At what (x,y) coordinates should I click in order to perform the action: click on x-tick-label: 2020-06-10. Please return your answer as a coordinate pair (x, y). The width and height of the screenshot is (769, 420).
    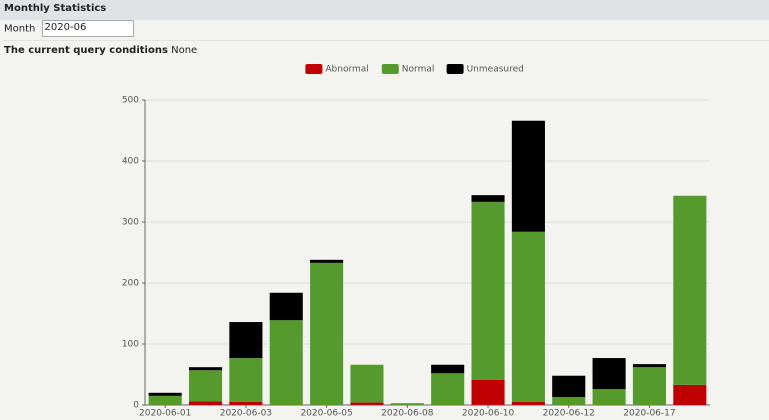
    Looking at the image, I should click on (488, 414).